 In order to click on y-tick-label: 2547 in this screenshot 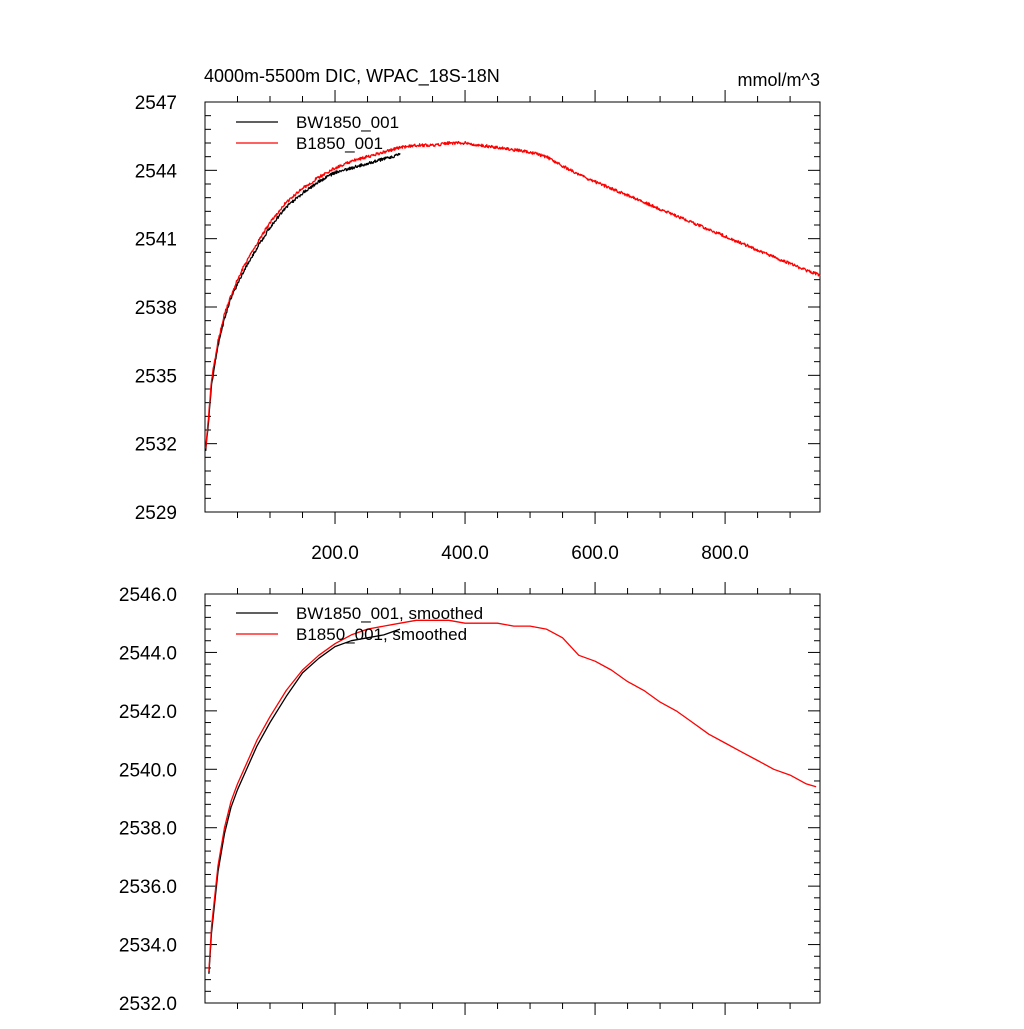, I will do `click(156, 103)`.